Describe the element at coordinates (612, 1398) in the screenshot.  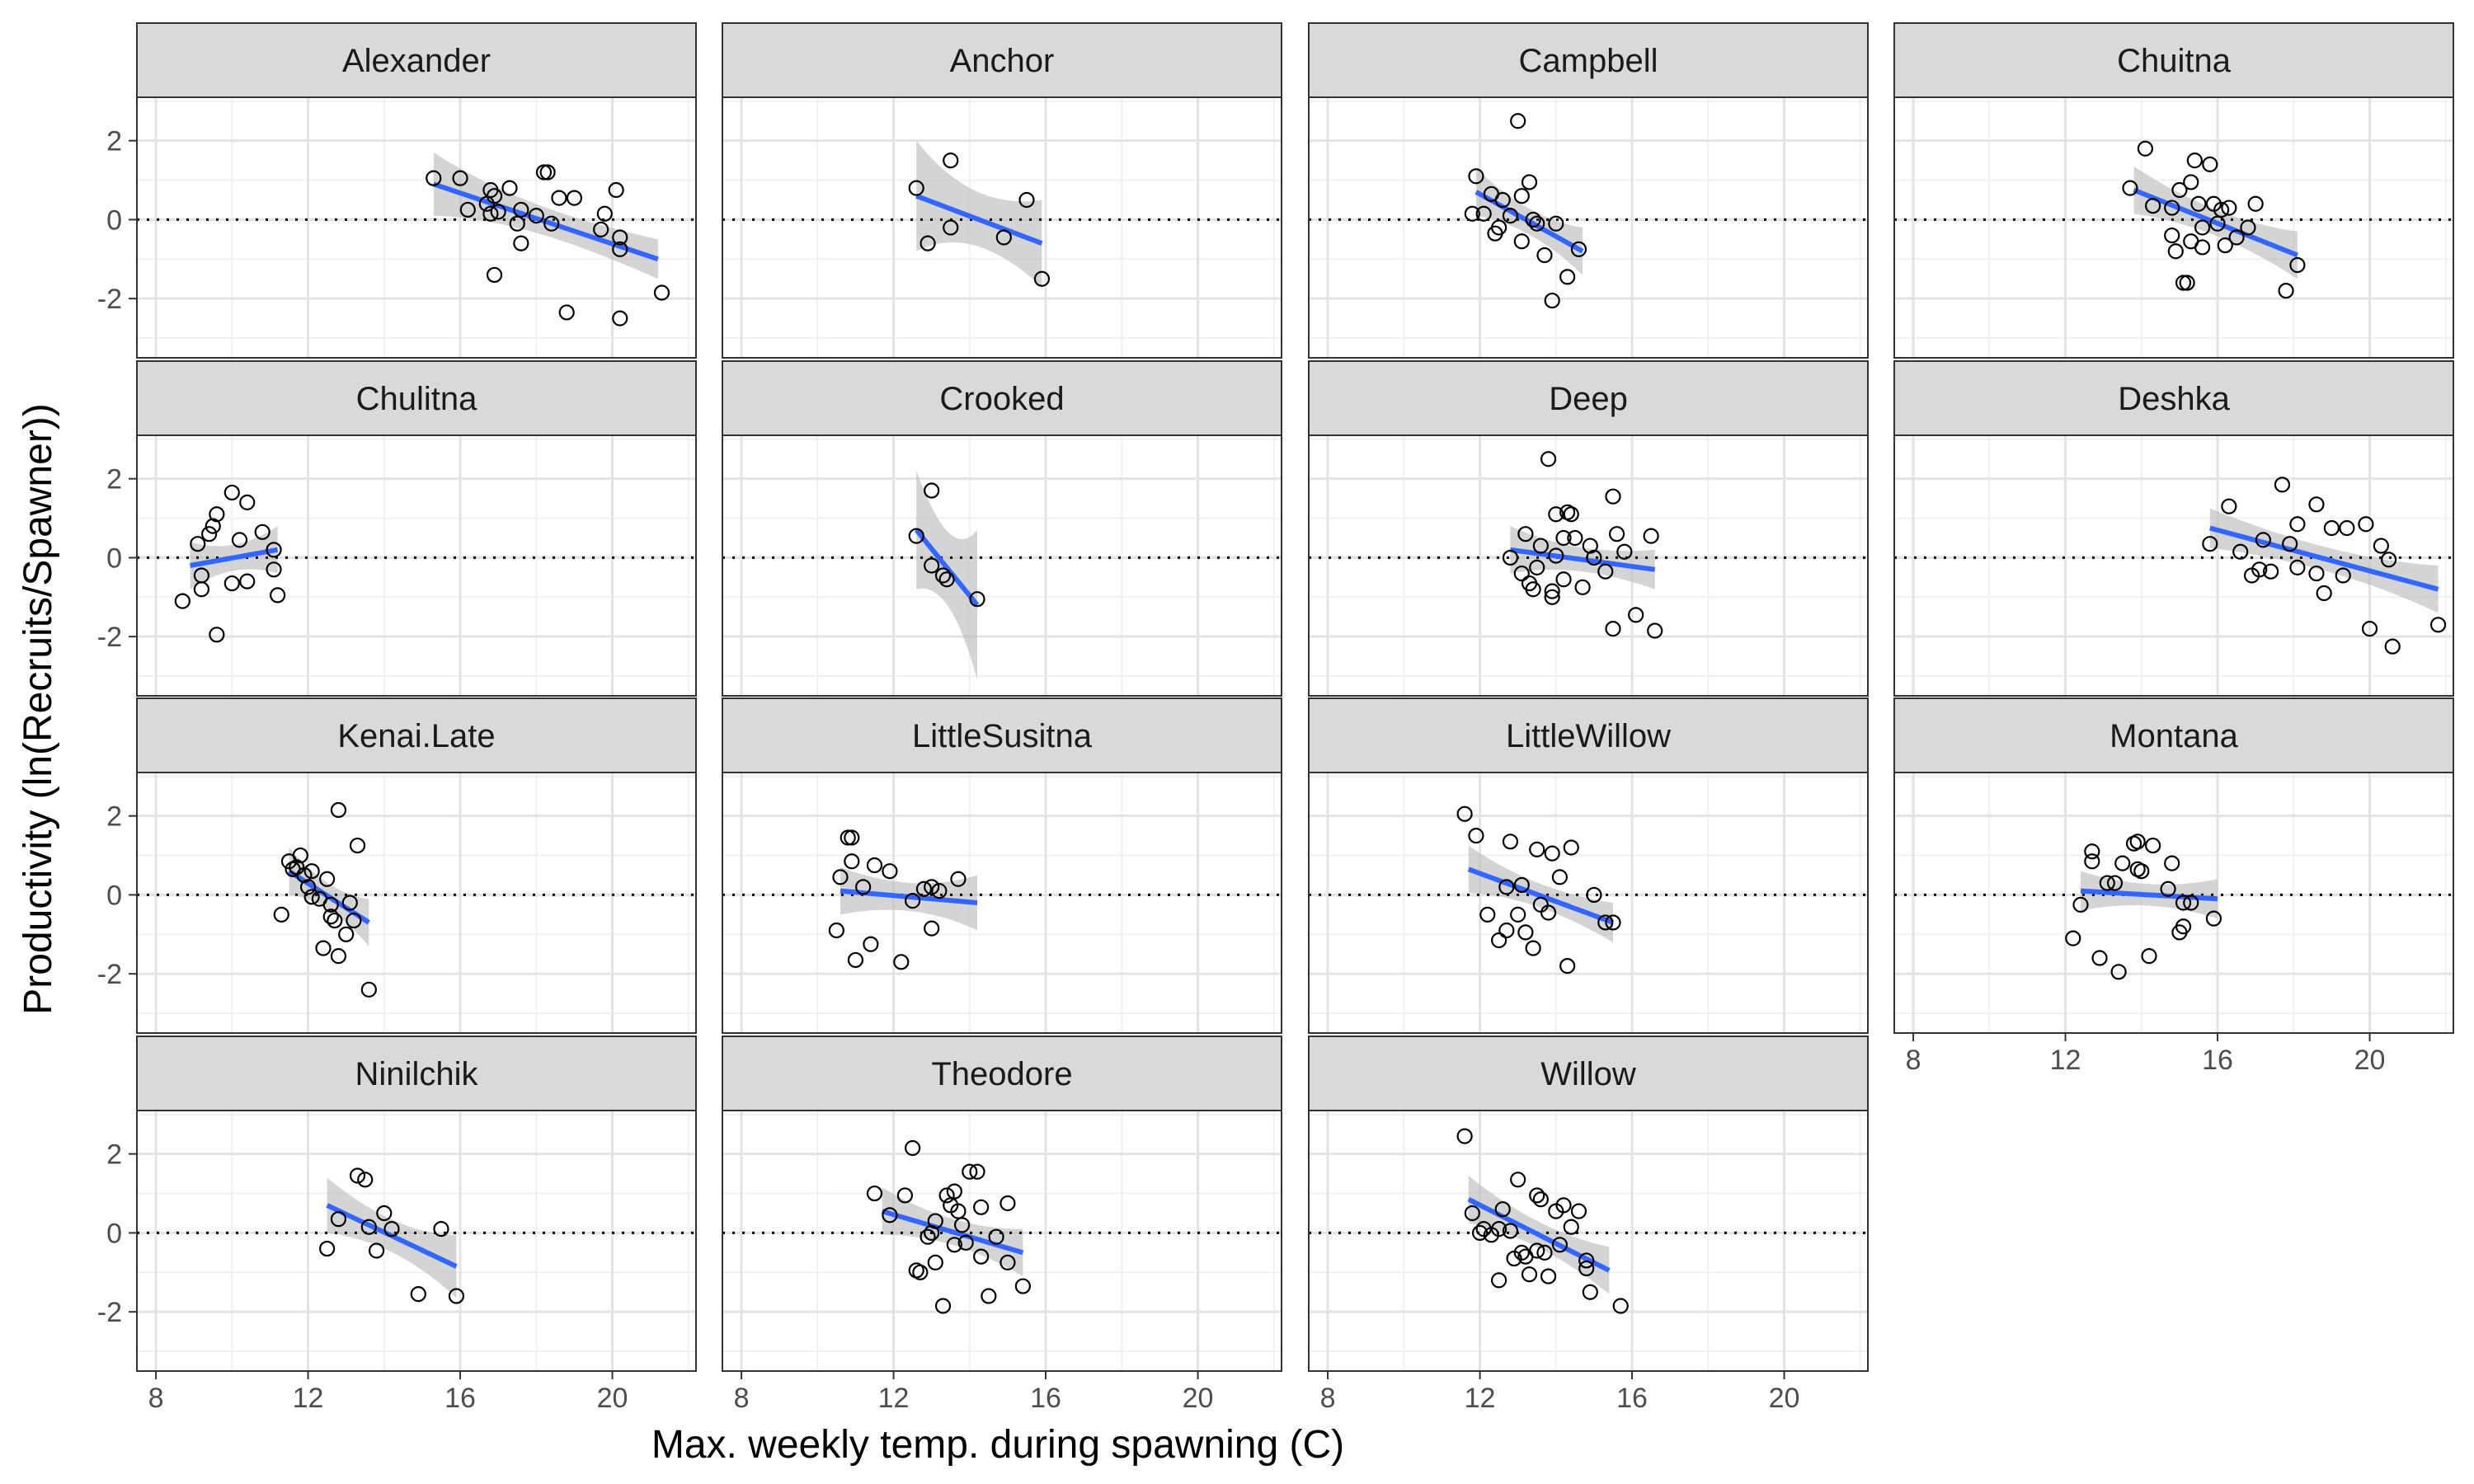
I see `x-tick-label: 20` at that location.